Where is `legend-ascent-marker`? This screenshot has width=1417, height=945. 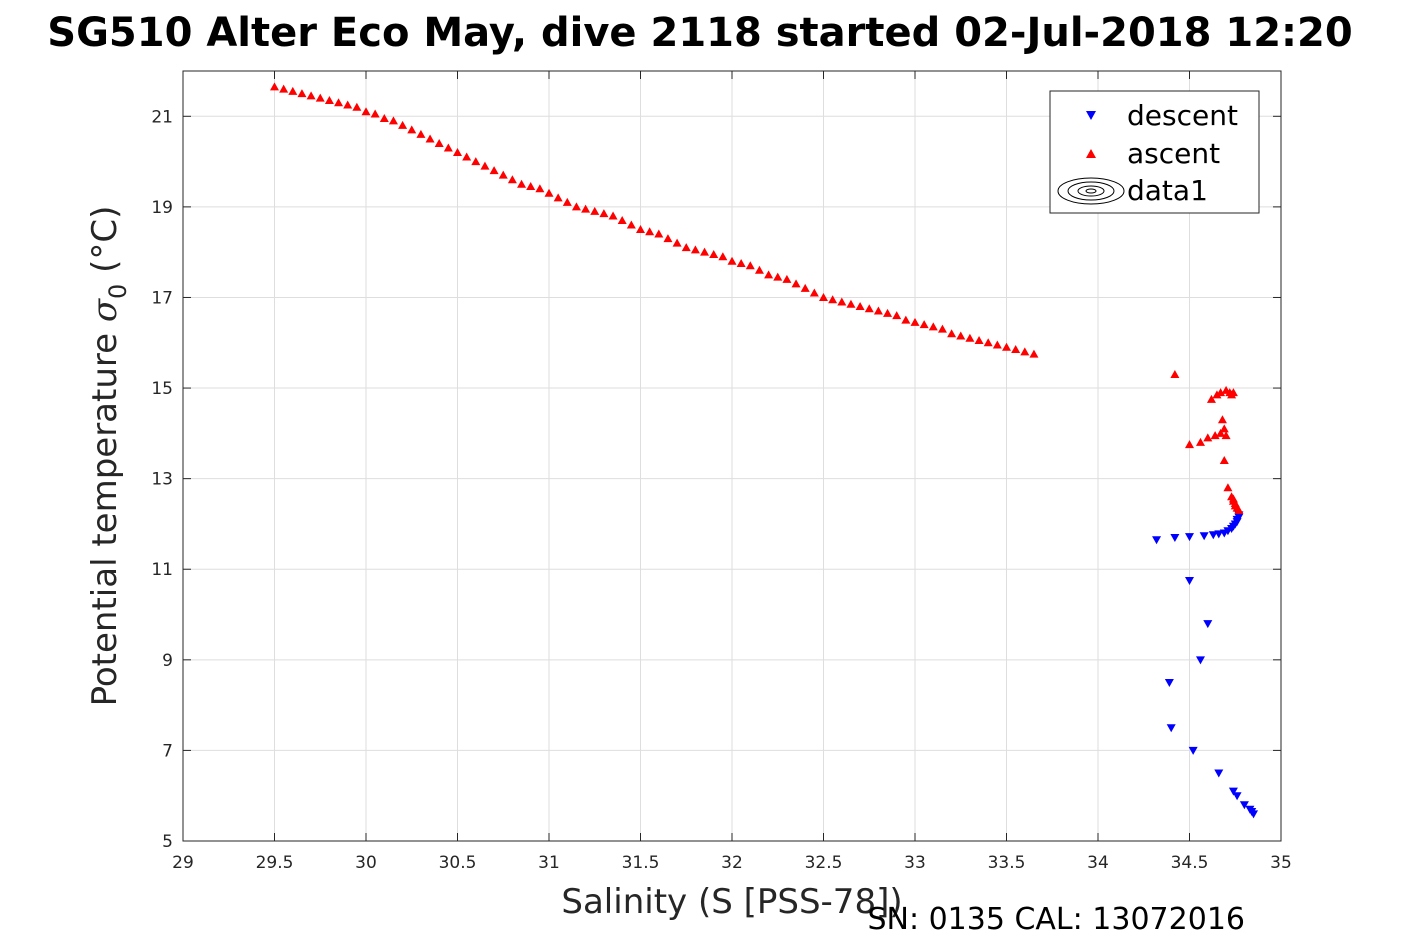 legend-ascent-marker is located at coordinates (1091, 153).